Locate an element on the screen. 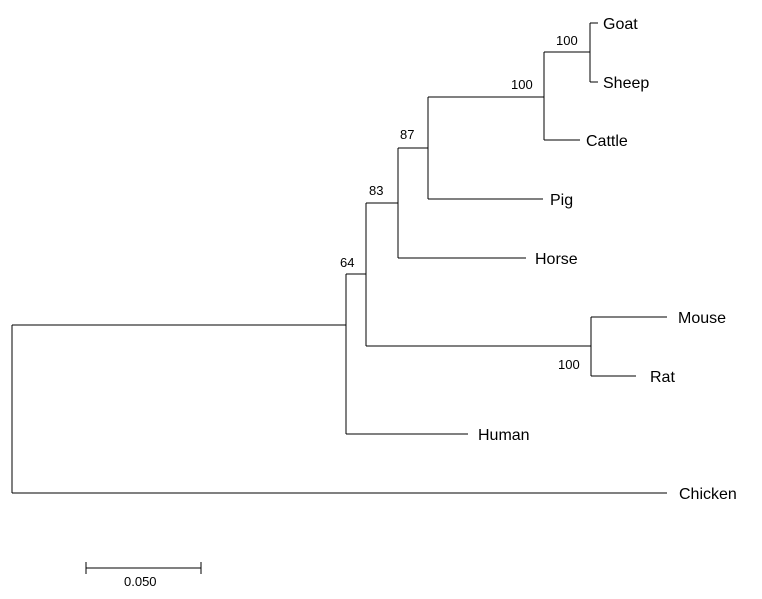 The width and height of the screenshot is (762, 599). bootstrap-label-caprines: 100 is located at coordinates (567, 40).